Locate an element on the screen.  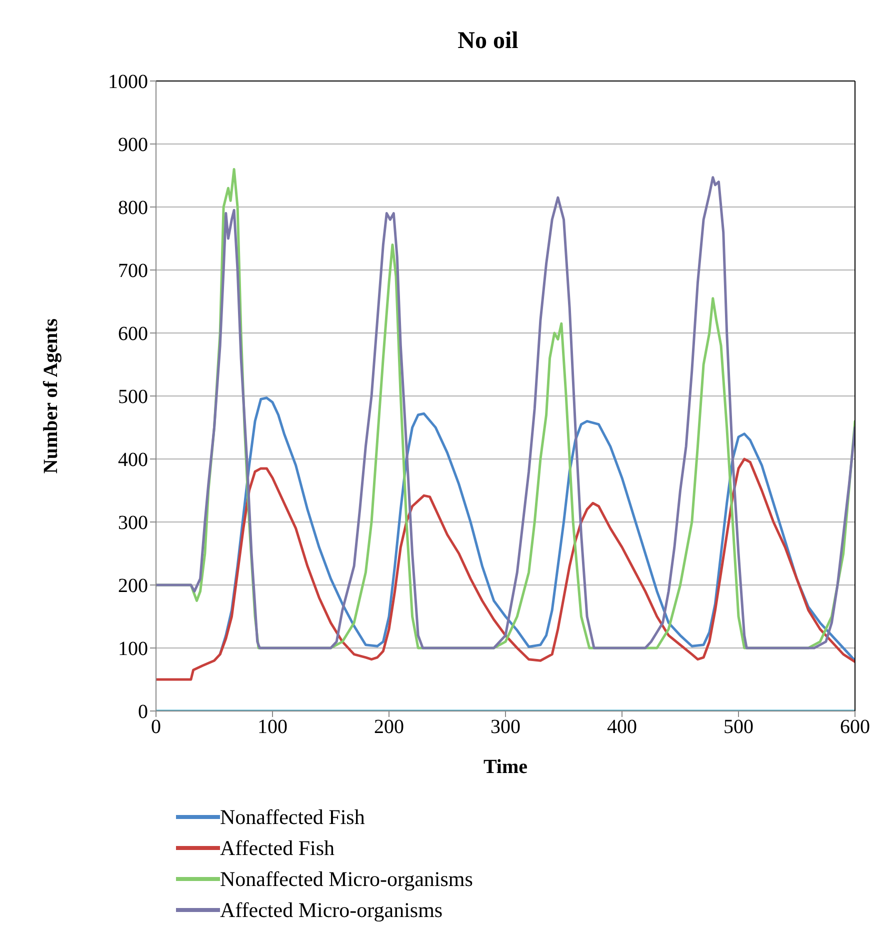
y-tick-label: 1000 is located at coordinates (128, 82).